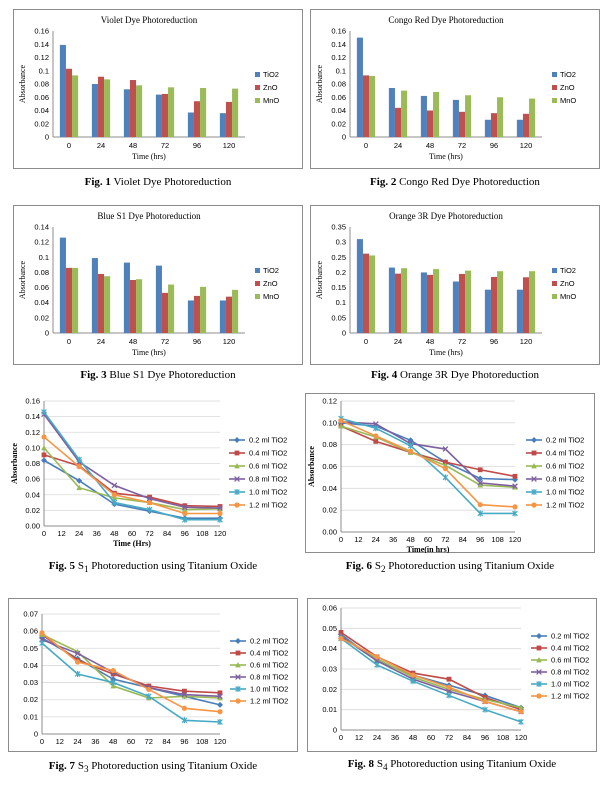 This screenshot has height=793, width=602. Describe the element at coordinates (97, 533) in the screenshot. I see `x-tick-label: 36` at that location.